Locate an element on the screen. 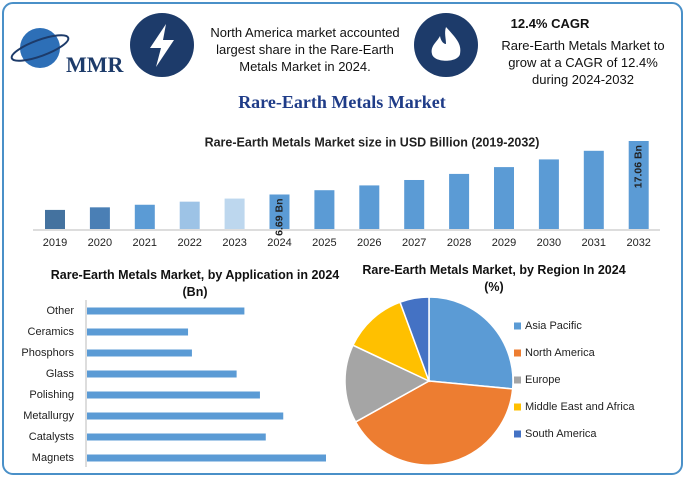  y-tick-label: Polishing is located at coordinates (51, 395).